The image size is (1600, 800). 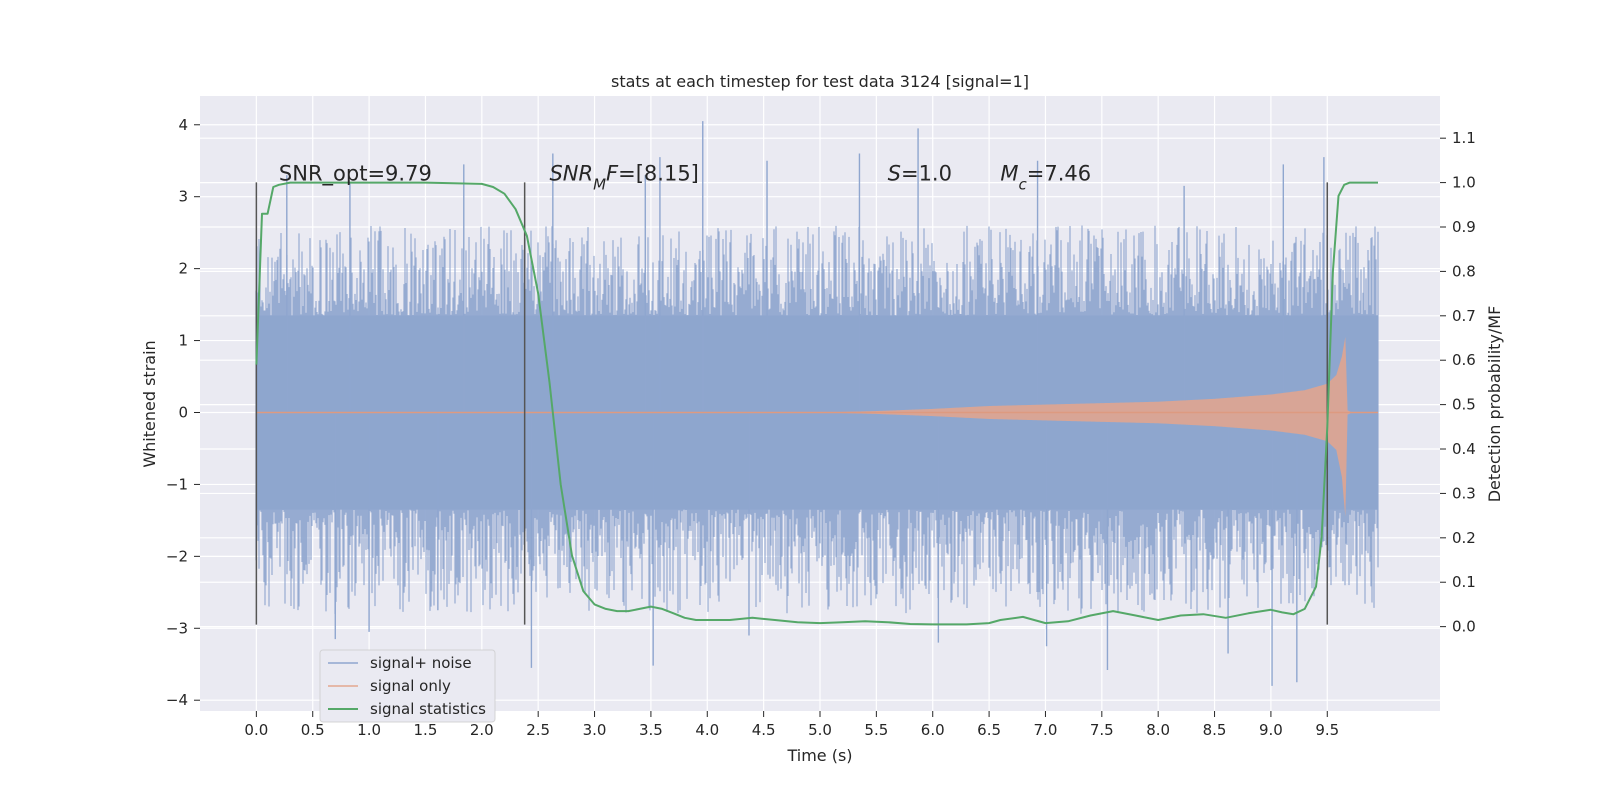 What do you see at coordinates (820, 730) in the screenshot?
I see `x-tick-label: 5.0` at bounding box center [820, 730].